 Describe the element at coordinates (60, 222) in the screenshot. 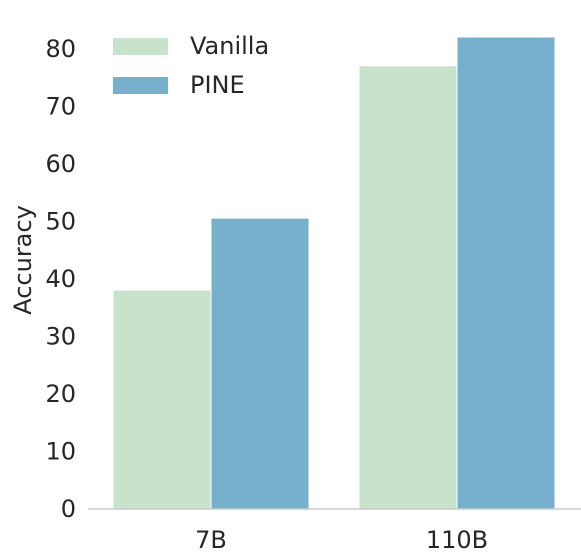

I see `y-tick-label: 50` at that location.